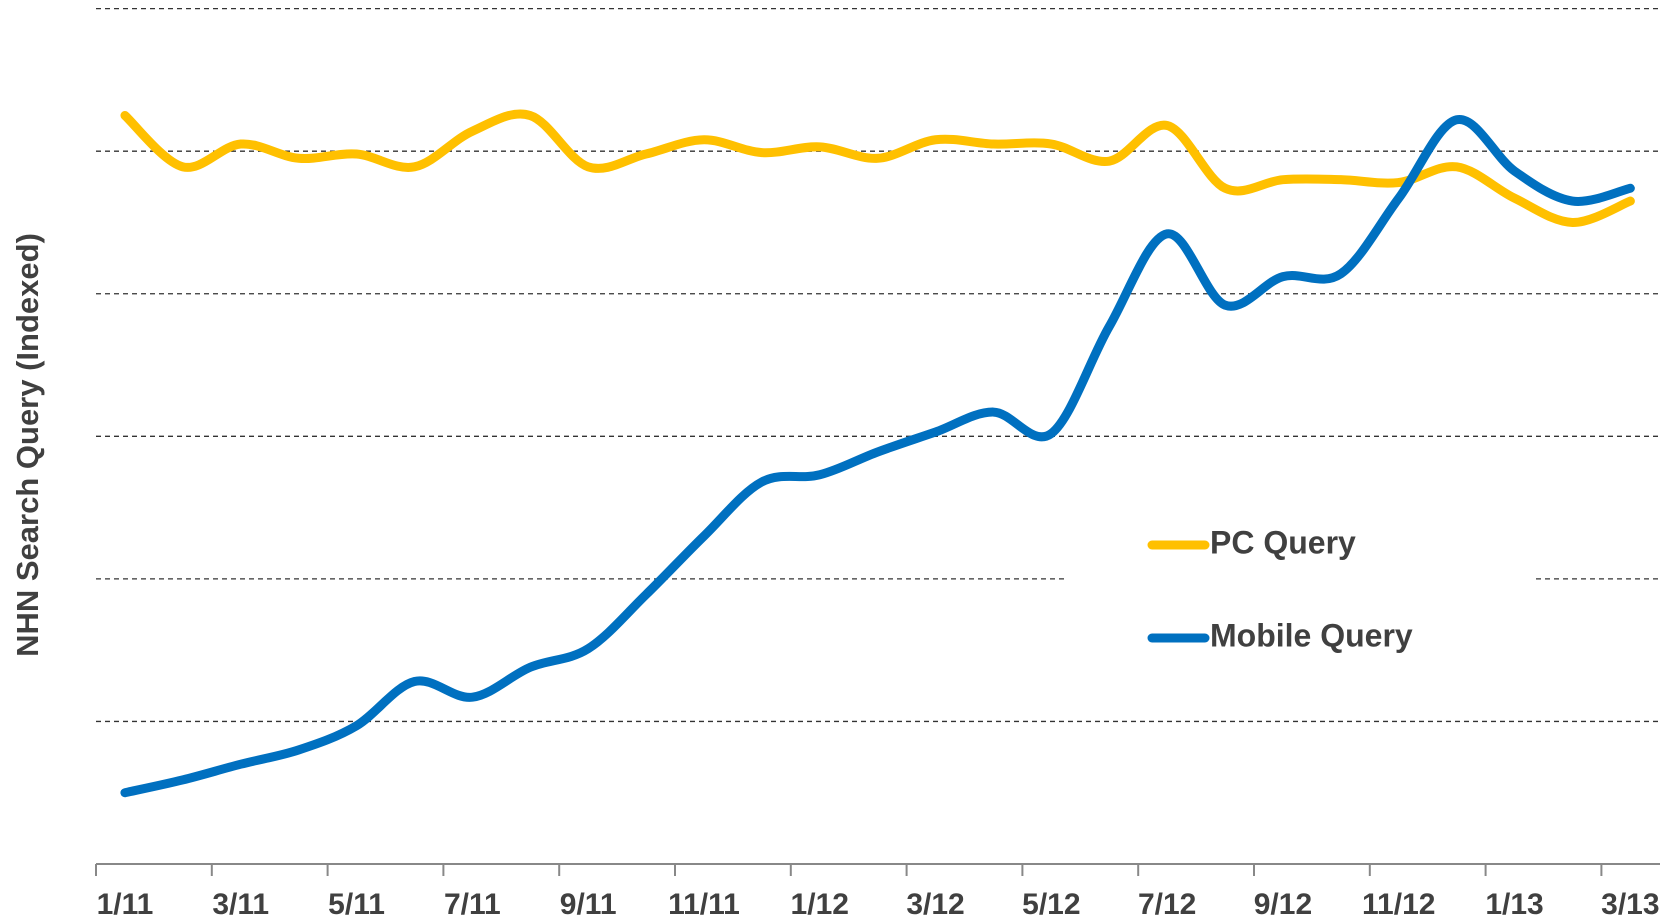 The image size is (1673, 921). What do you see at coordinates (1398, 904) in the screenshot?
I see `x-tick-label: 11/12` at bounding box center [1398, 904].